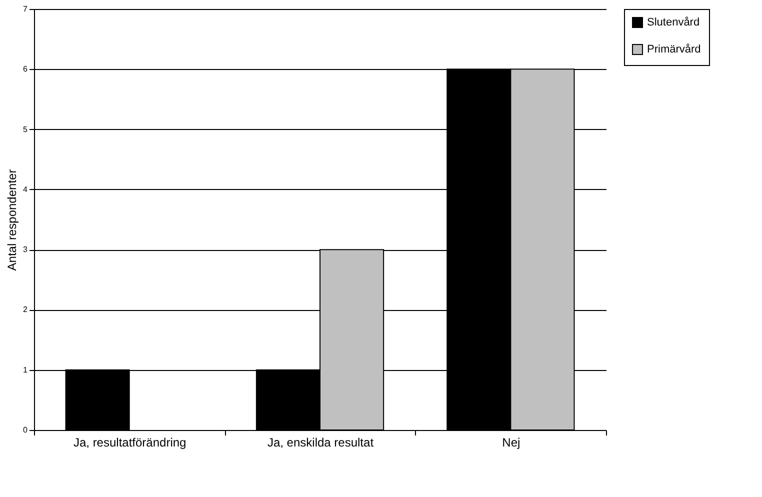  I want to click on y-tick-label: 4, so click(25, 189).